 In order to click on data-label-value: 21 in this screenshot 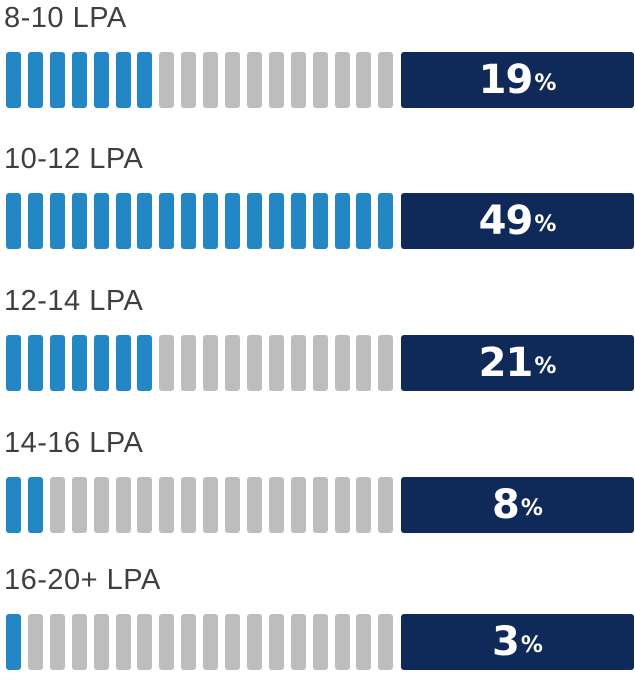, I will do `click(506, 363)`.